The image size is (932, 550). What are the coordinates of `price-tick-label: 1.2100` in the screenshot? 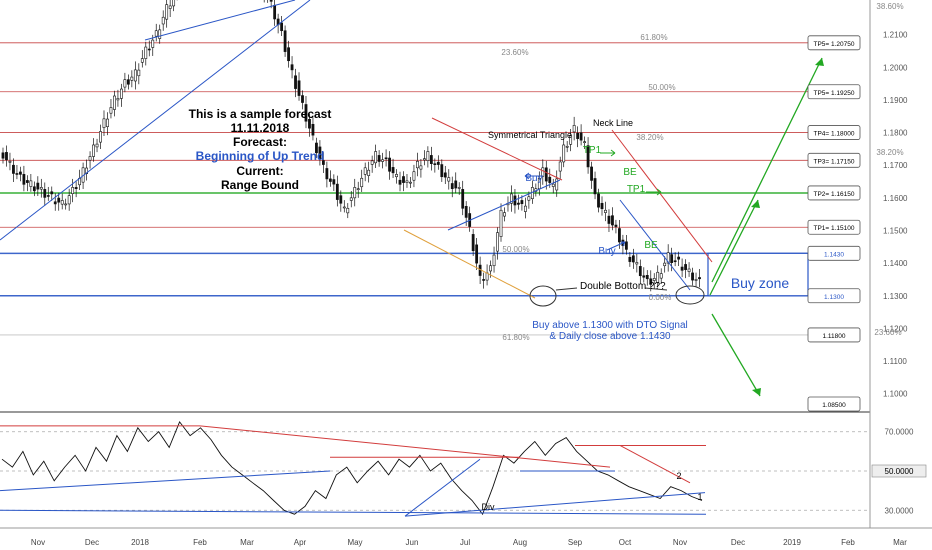 It's located at (895, 35).